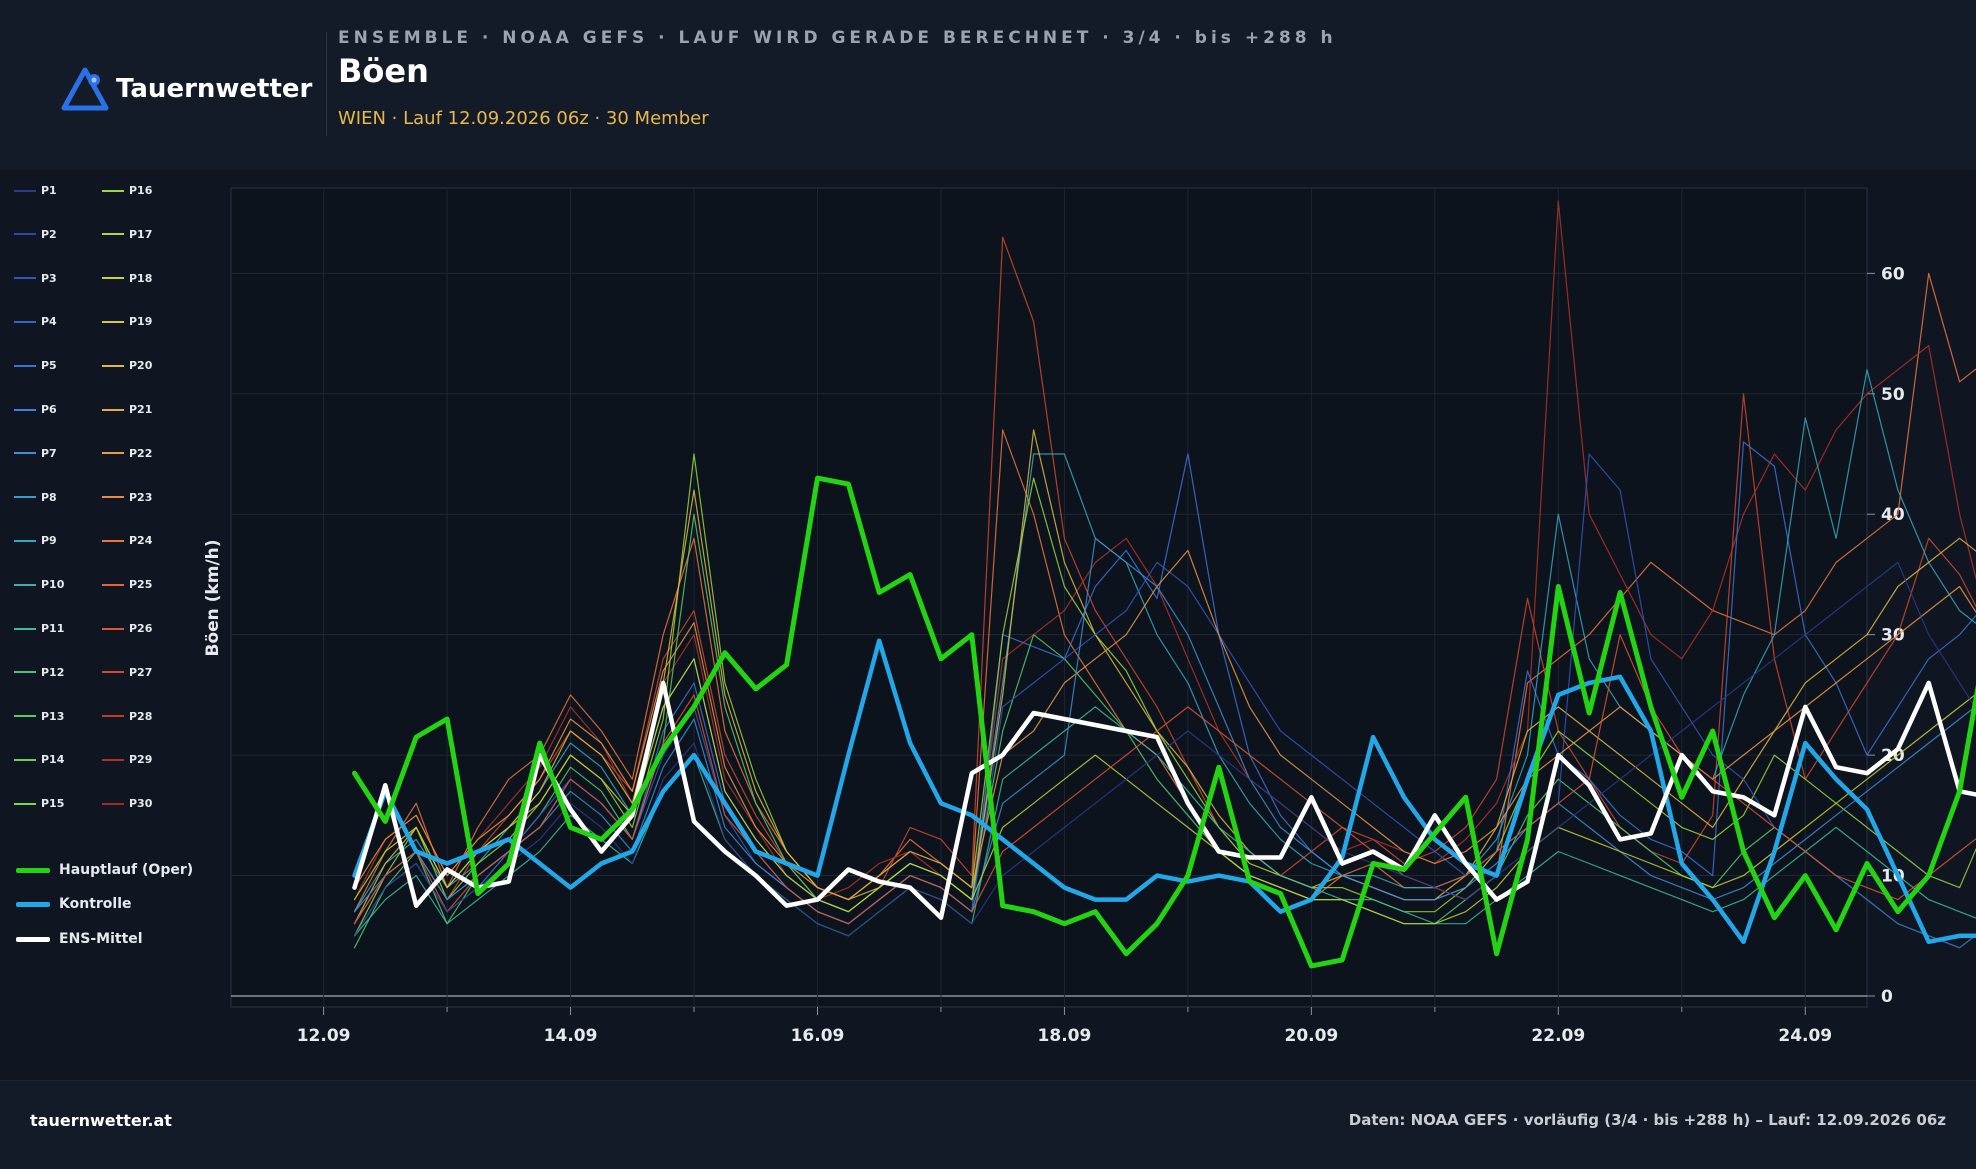  Describe the element at coordinates (1893, 274) in the screenshot. I see `y-tick-label: 60` at that location.